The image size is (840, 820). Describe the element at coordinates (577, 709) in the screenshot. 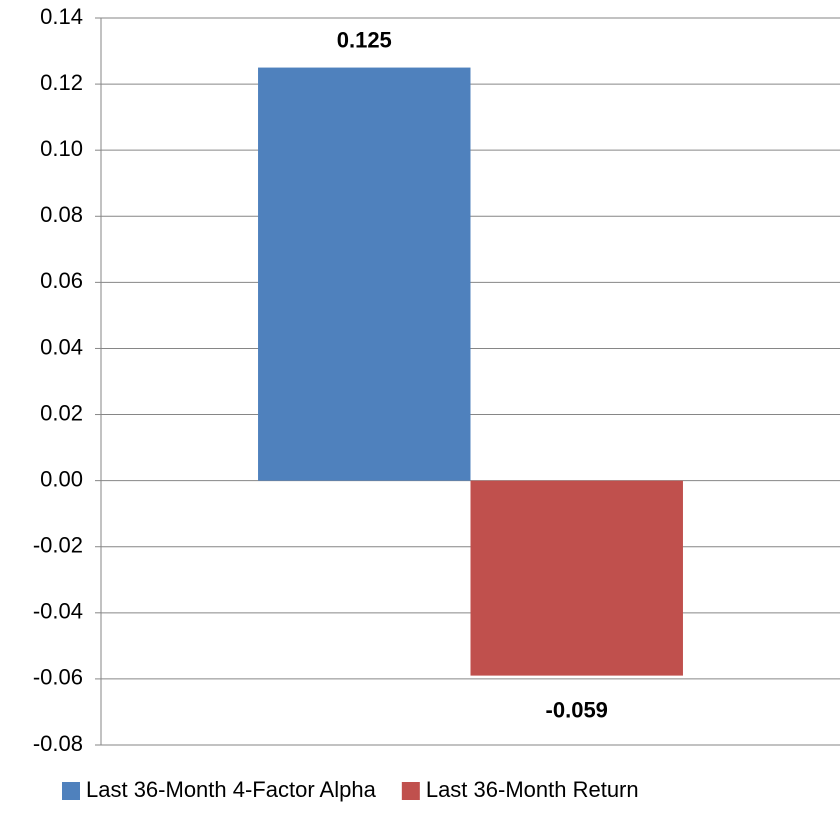

I see `data-label: -0.059` at that location.